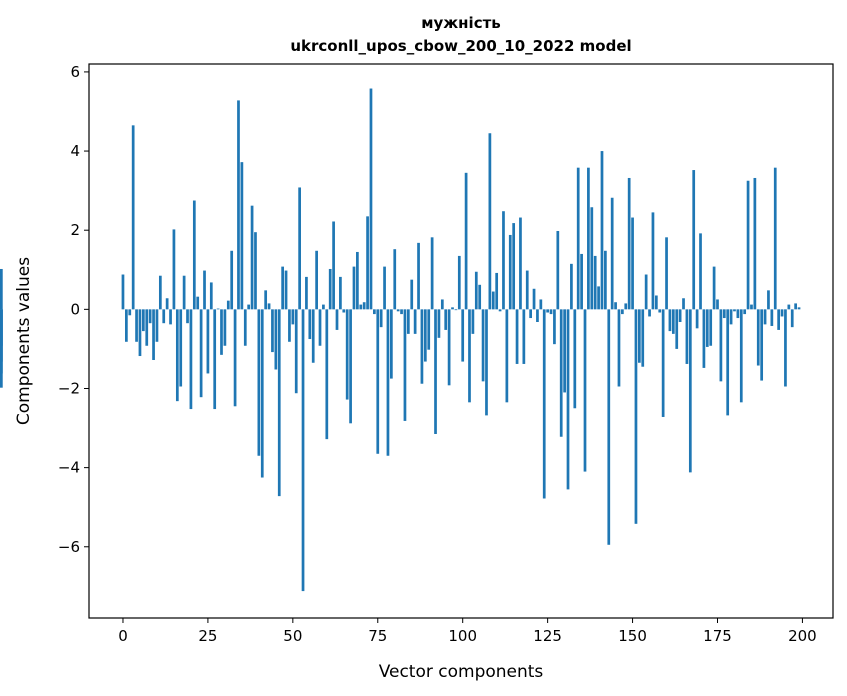 This screenshot has height=696, width=847. I want to click on x-tick-label: 125, so click(547, 636).